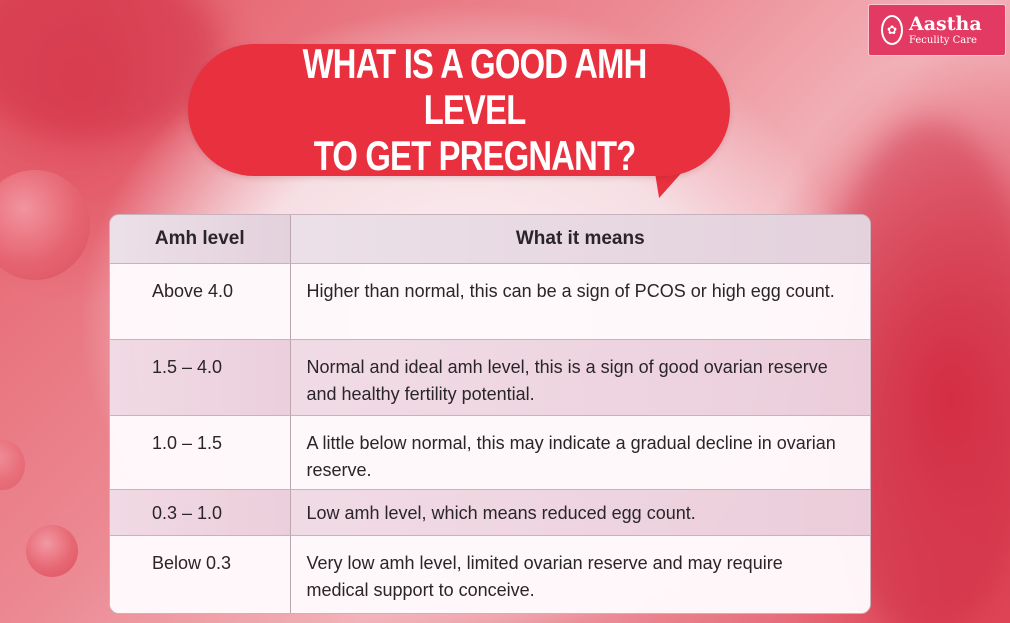 The width and height of the screenshot is (1010, 623). I want to click on amh-level-cell: 1.5 – 4.0, so click(200, 377).